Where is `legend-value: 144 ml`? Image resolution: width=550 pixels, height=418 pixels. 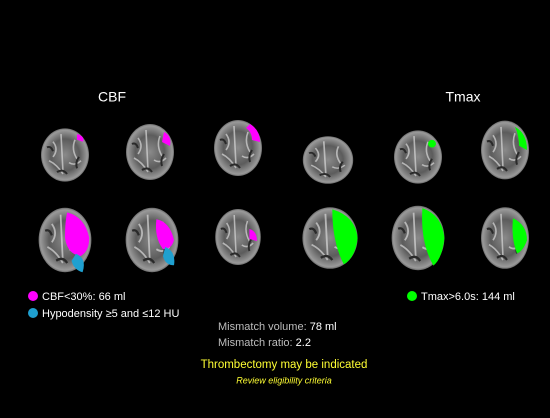
legend-value: 144 ml is located at coordinates (498, 297).